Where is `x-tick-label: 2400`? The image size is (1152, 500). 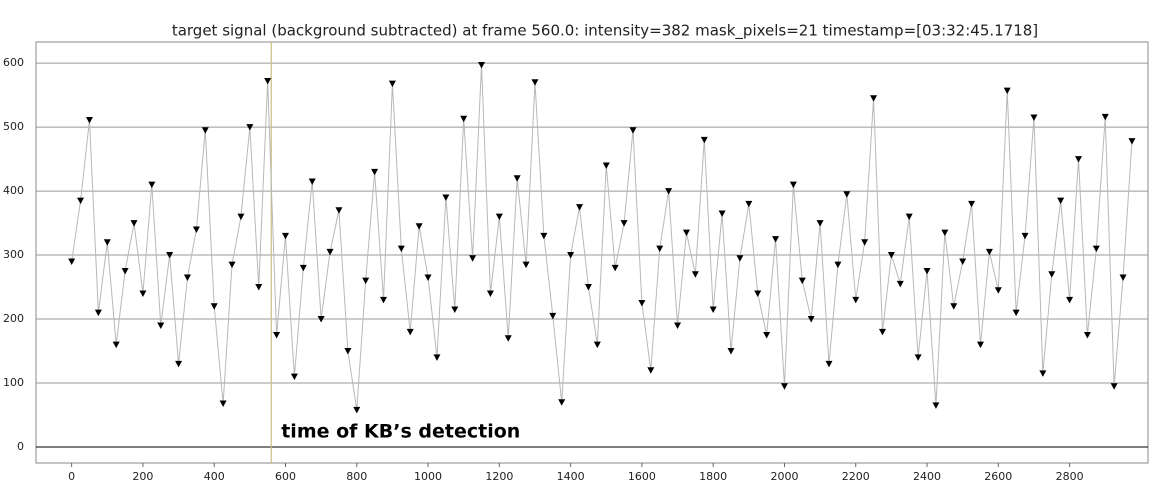
x-tick-label: 2400 is located at coordinates (927, 476).